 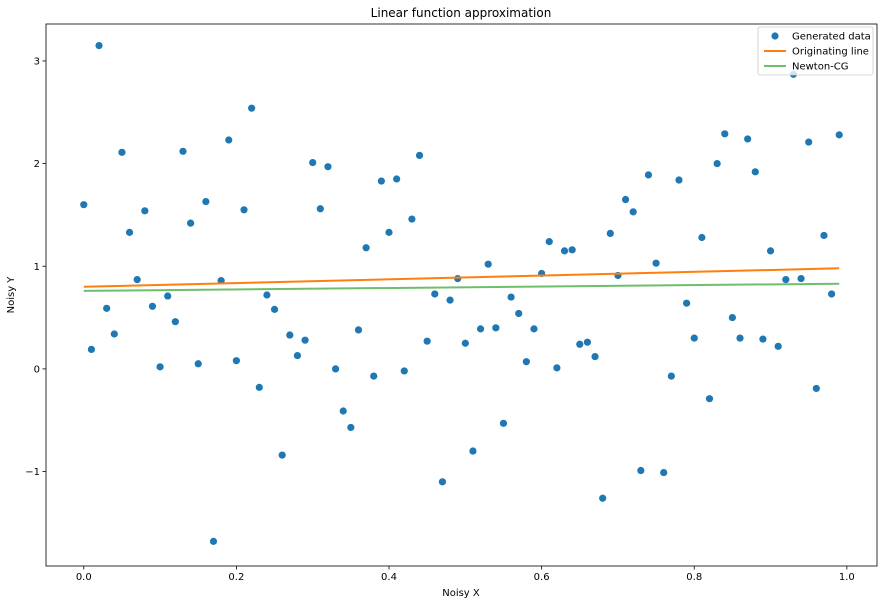 I want to click on y-axis: −1 0 1 2 3, so click(x=35, y=267).